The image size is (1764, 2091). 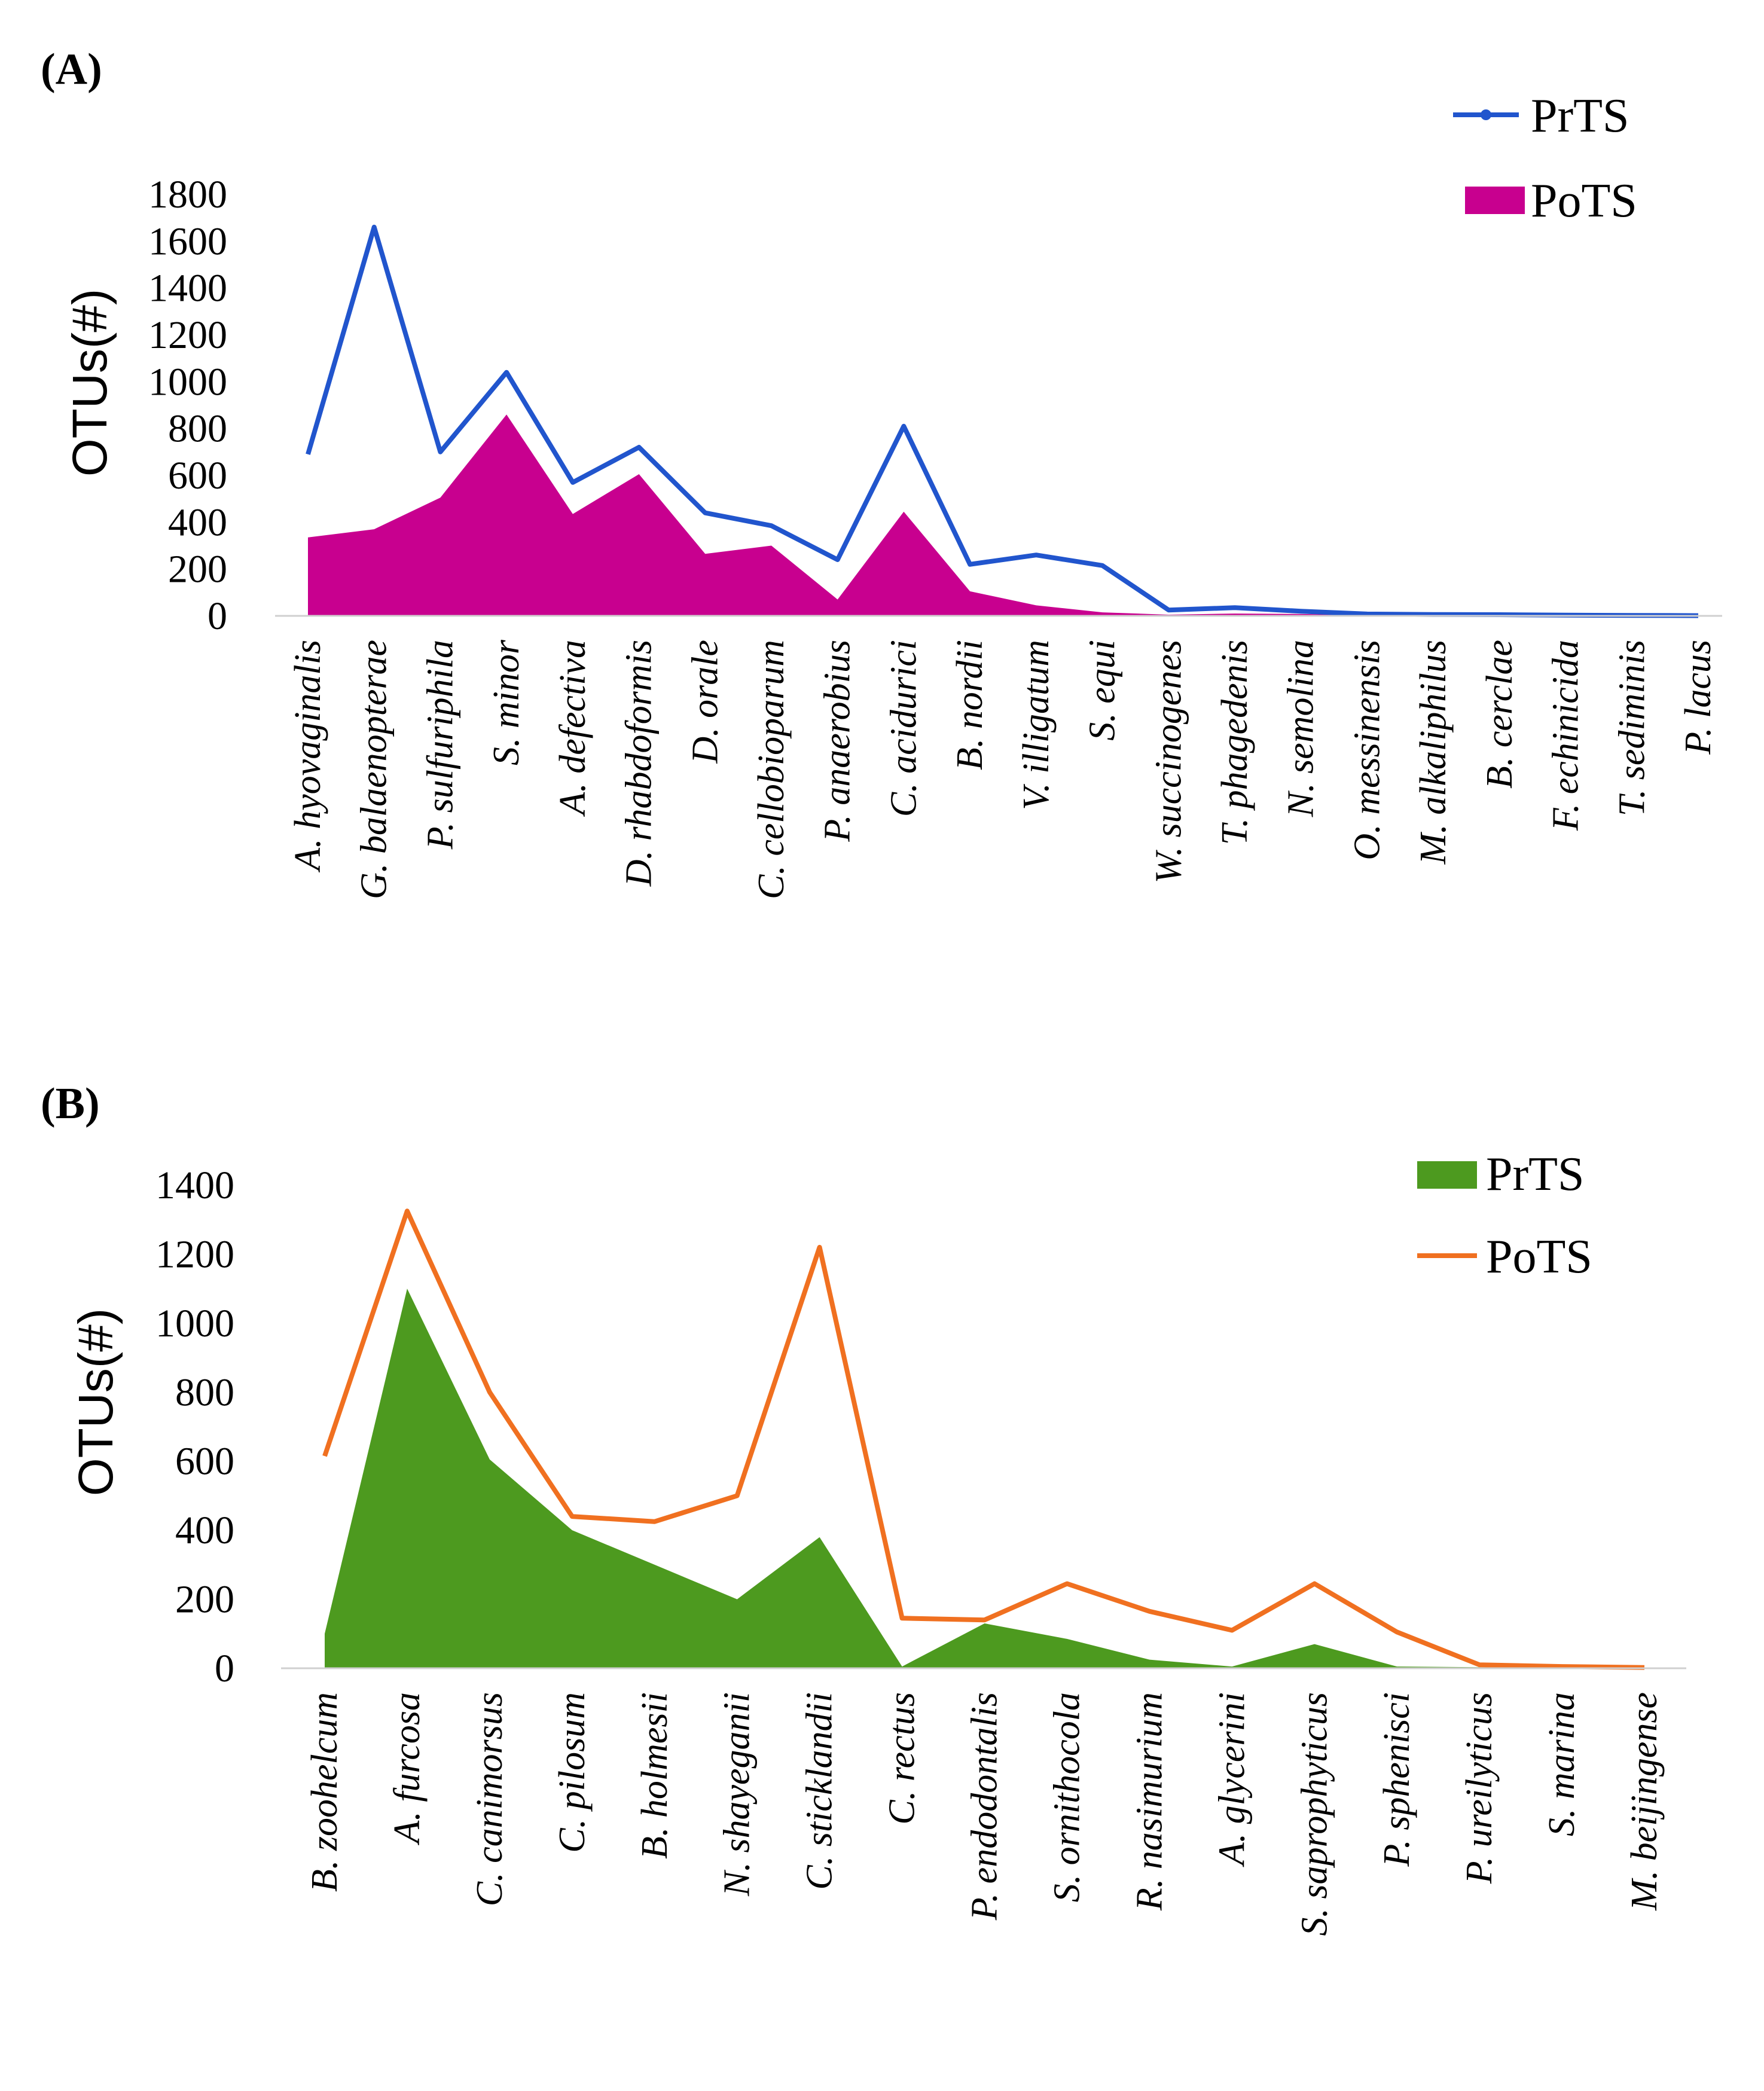 I want to click on b-series-prts-area, so click(x=984, y=1478).